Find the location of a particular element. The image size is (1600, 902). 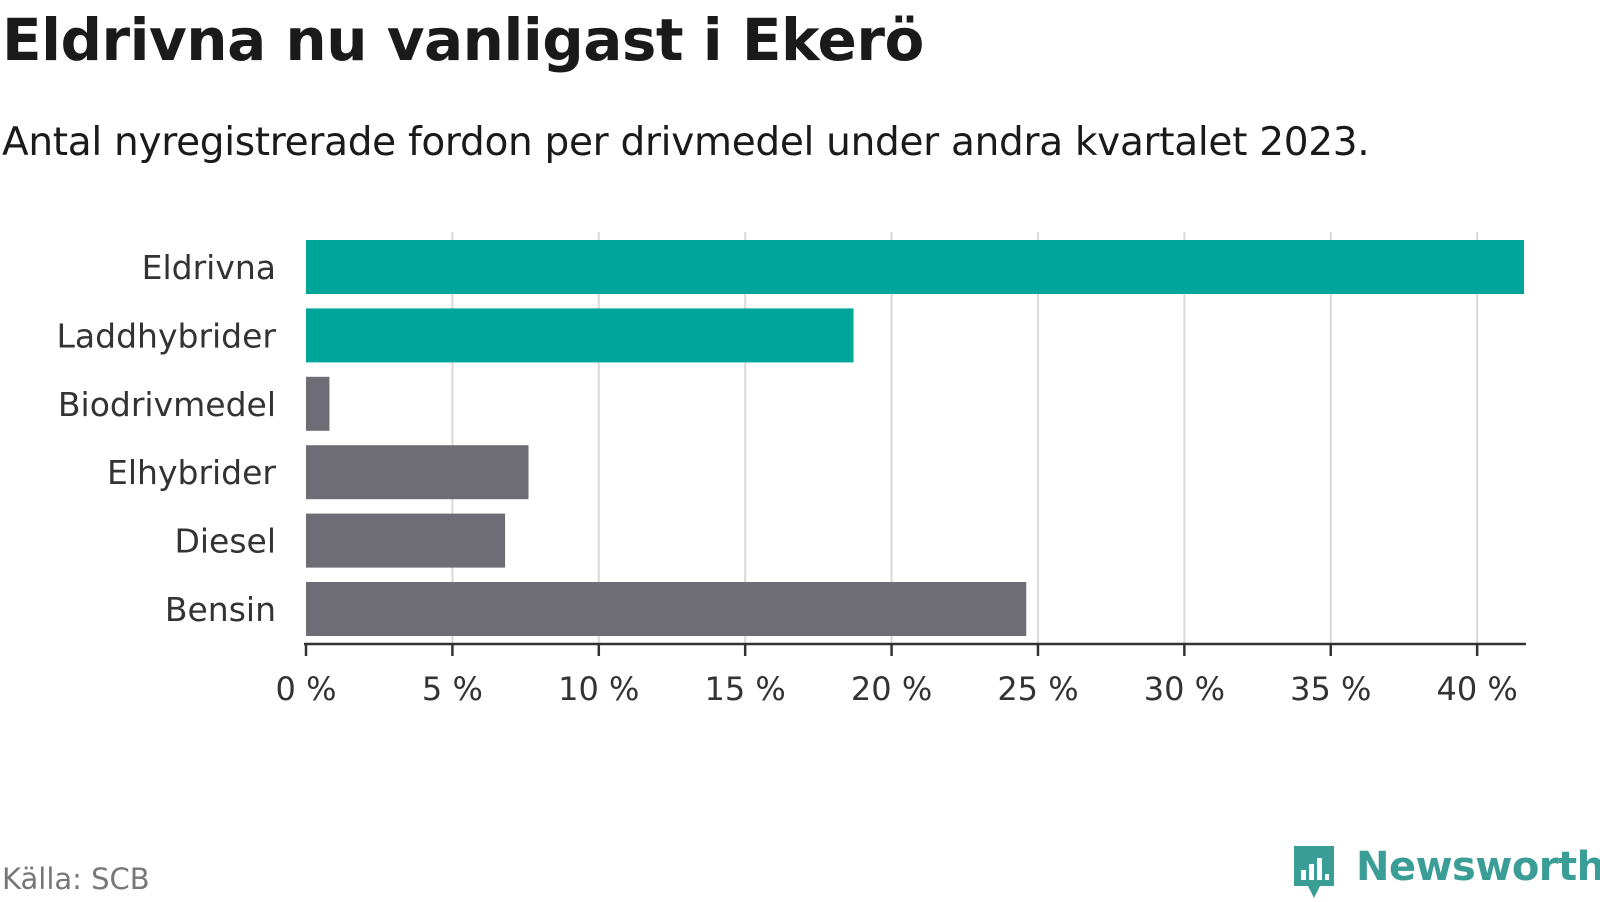

source-note: Källa: SCB is located at coordinates (76, 879).